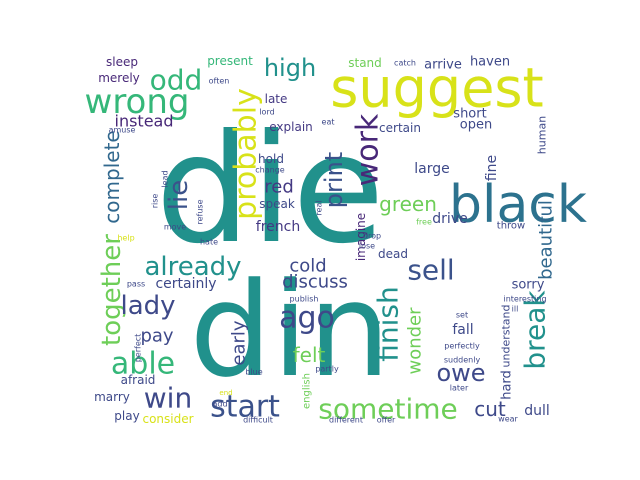  What do you see at coordinates (460, 373) in the screenshot?
I see `word-owe: owe` at bounding box center [460, 373].